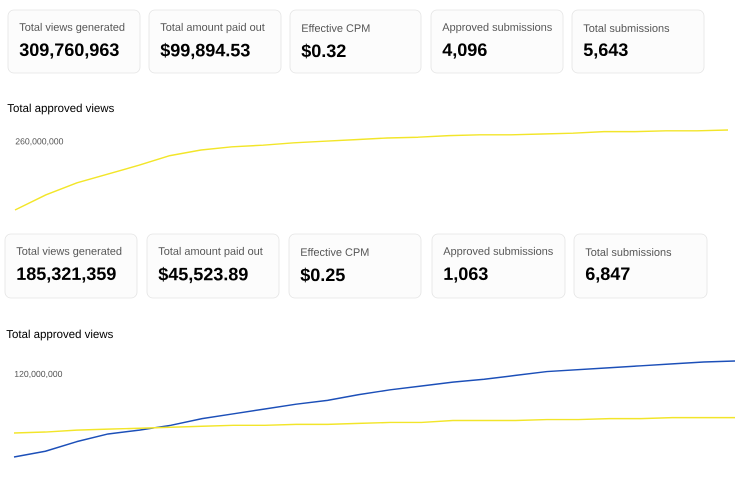  What do you see at coordinates (606, 51) in the screenshot?
I see `text: 5,643` at bounding box center [606, 51].